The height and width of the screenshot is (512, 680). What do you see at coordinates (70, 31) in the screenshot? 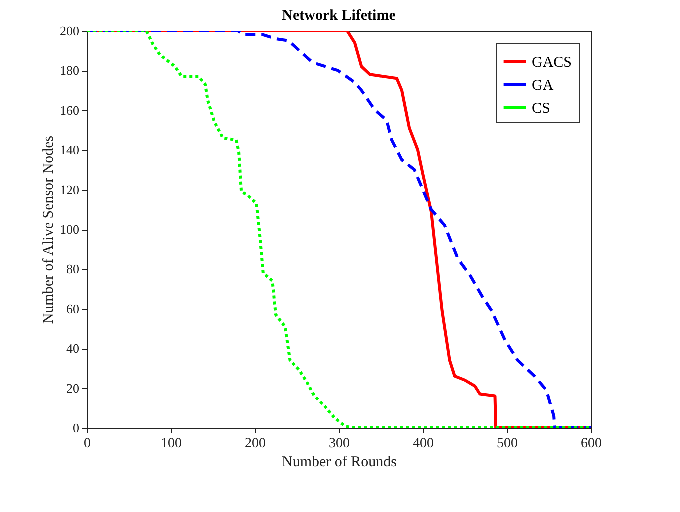
I see `y-tick-label: 200` at bounding box center [70, 31].